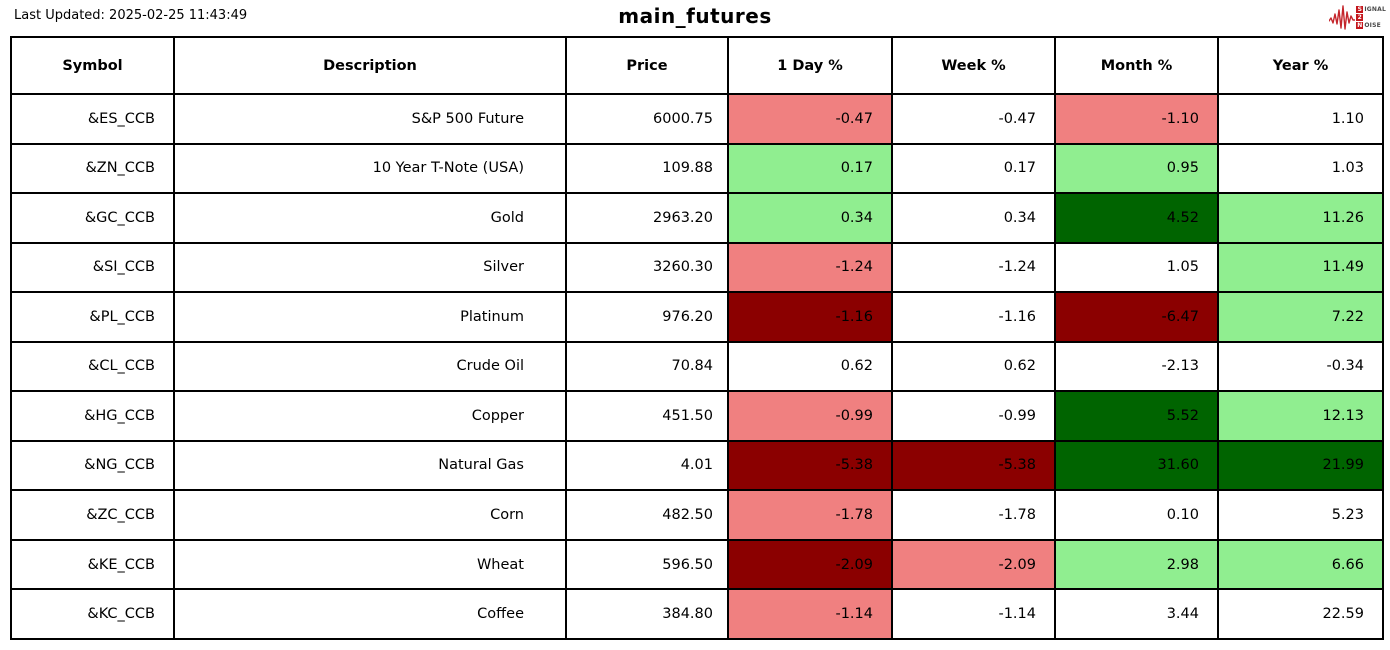 Image resolution: width=1390 pixels, height=650 pixels. What do you see at coordinates (647, 564) in the screenshot?
I see `price-cell: 596.50` at bounding box center [647, 564].